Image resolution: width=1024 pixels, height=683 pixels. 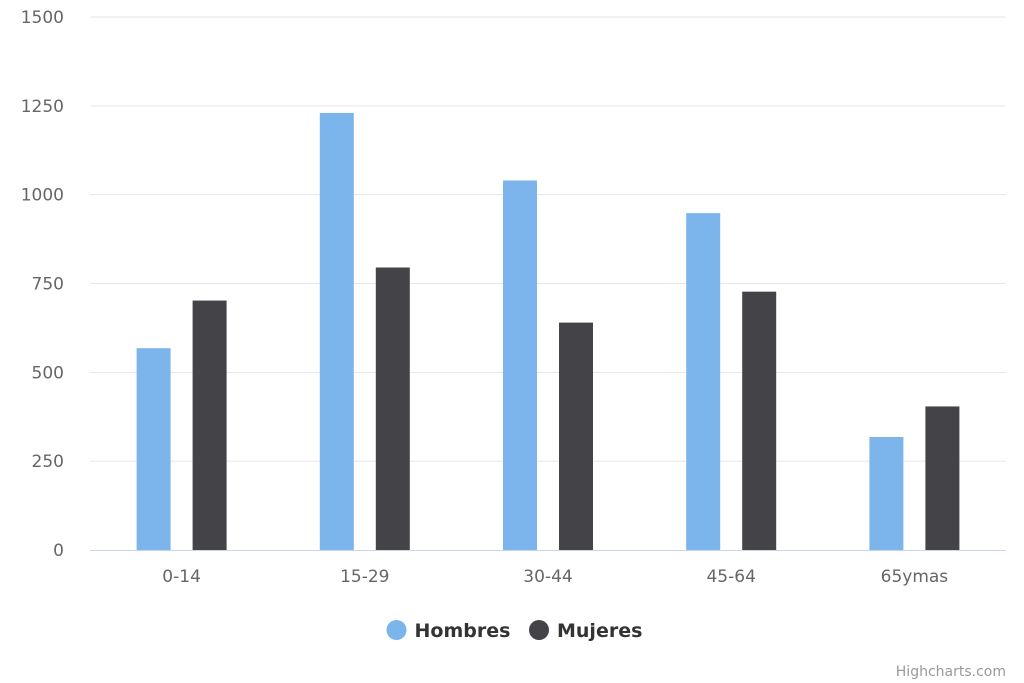 What do you see at coordinates (48, 285) in the screenshot?
I see `y-tick-label: 750` at bounding box center [48, 285].